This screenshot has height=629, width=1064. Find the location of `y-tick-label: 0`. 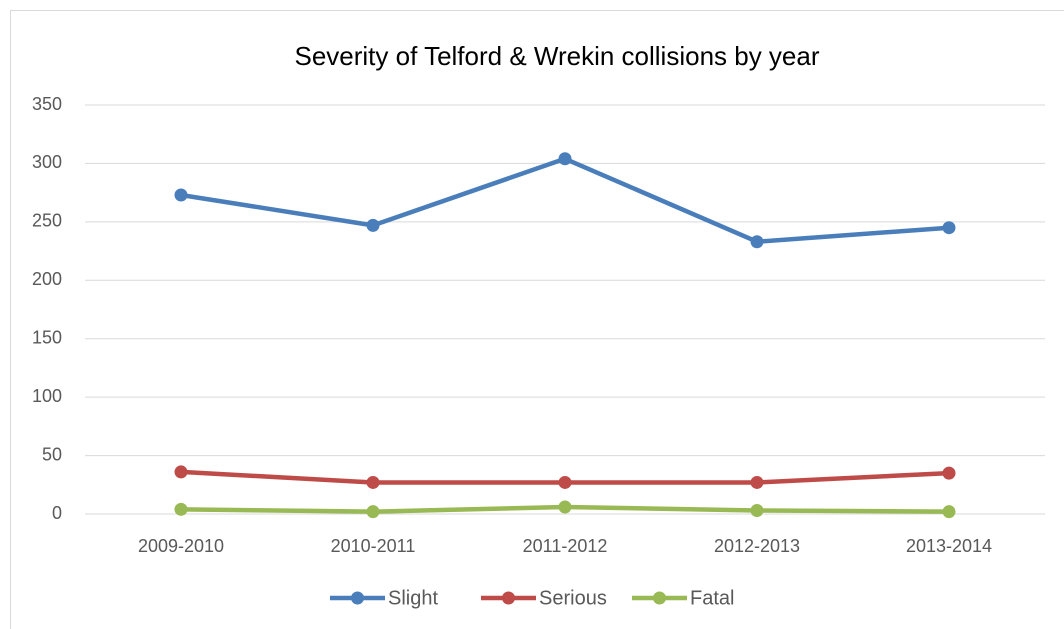

y-tick-label: 0 is located at coordinates (57, 513).